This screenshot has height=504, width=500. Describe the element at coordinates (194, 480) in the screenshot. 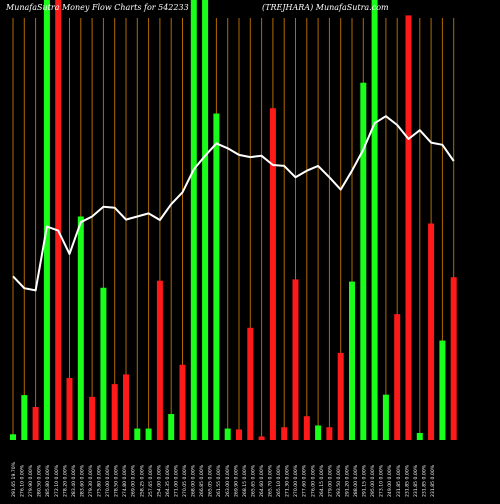

I see `x-tick-label: 268.00 0.00%` at that location.